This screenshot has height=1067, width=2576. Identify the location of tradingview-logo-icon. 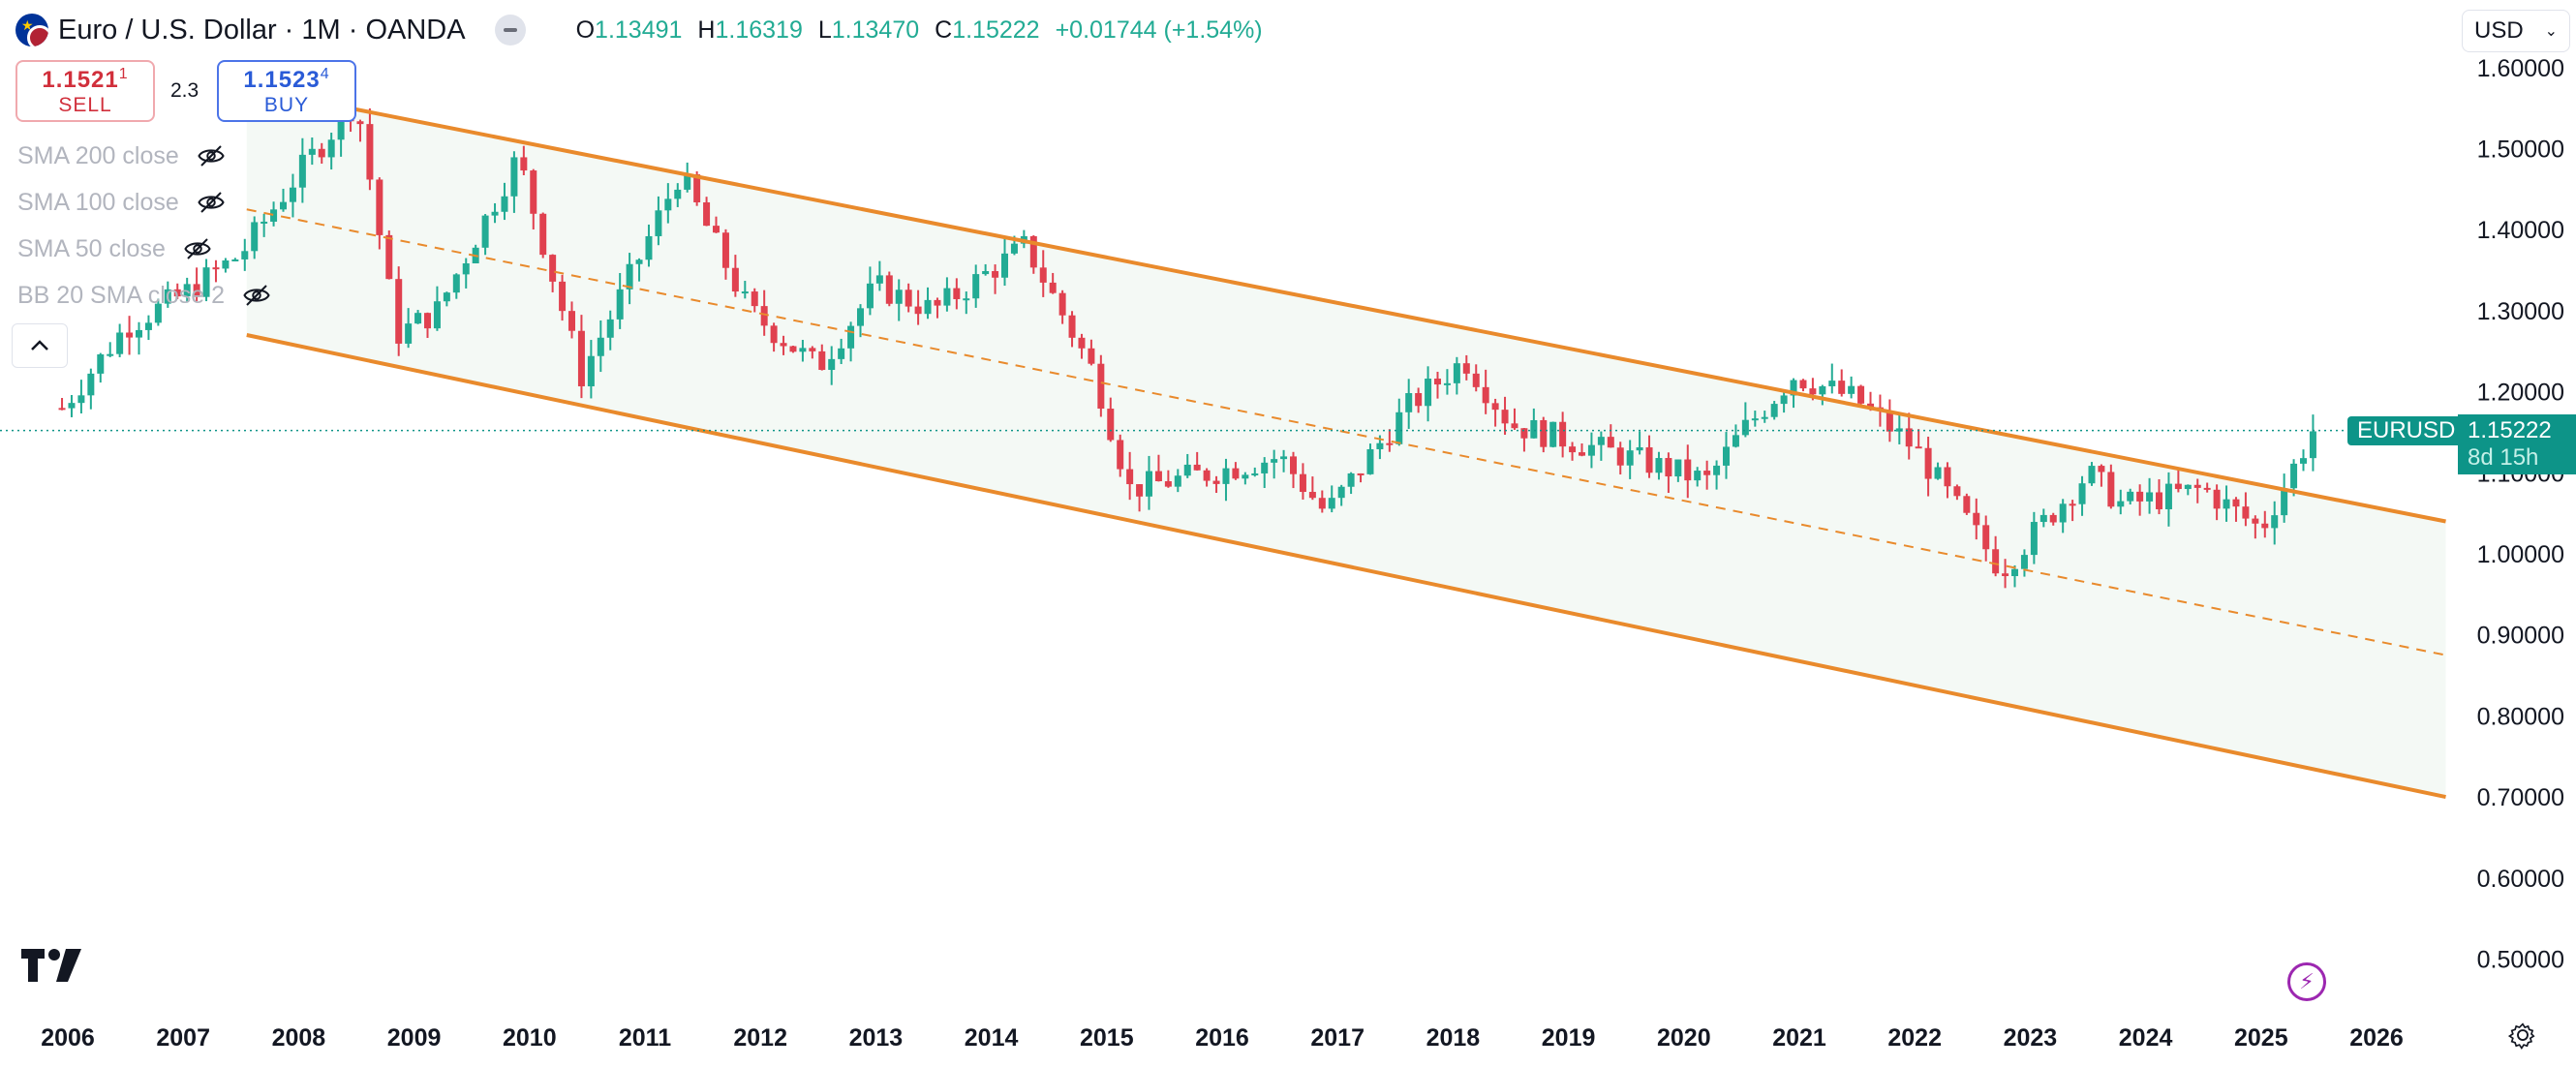
(52, 966).